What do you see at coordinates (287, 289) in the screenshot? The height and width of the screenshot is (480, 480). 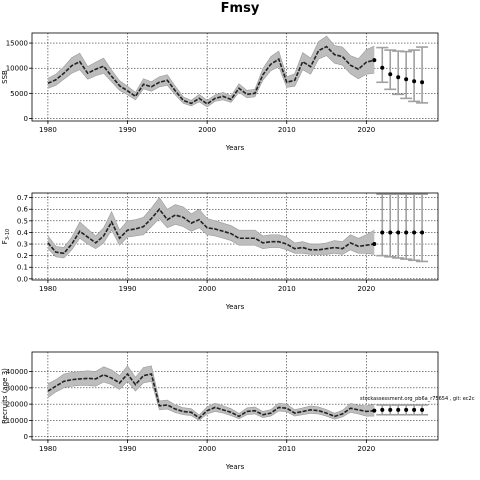 I see `f-xtick-label: 2010` at bounding box center [287, 289].